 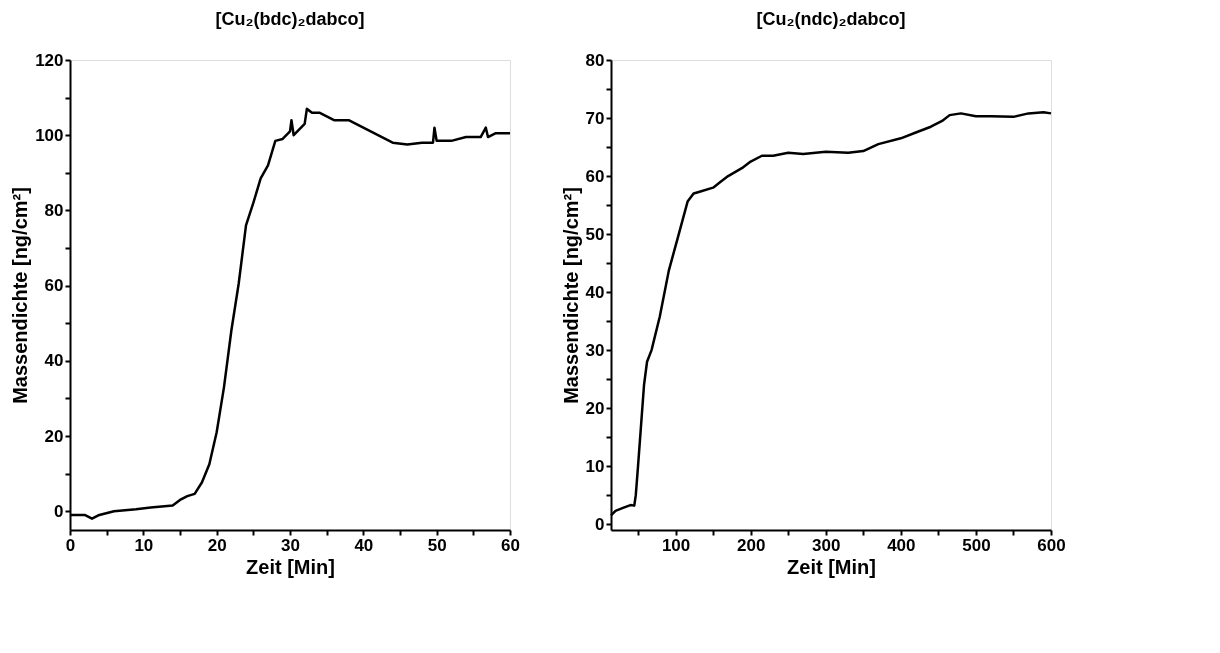 What do you see at coordinates (437, 545) in the screenshot?
I see `x-tick-label: 50` at bounding box center [437, 545].